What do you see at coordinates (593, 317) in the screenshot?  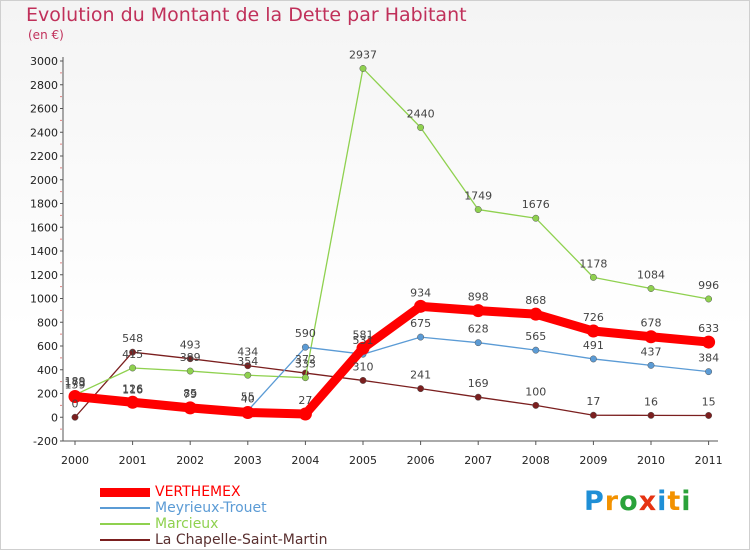 I see `data-label: 726` at bounding box center [593, 317].